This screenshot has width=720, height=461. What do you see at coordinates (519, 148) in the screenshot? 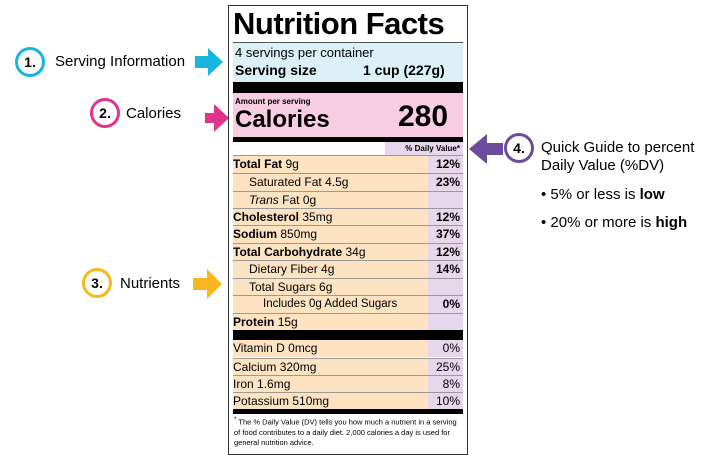
I see `callout-number: 4.` at bounding box center [519, 148].